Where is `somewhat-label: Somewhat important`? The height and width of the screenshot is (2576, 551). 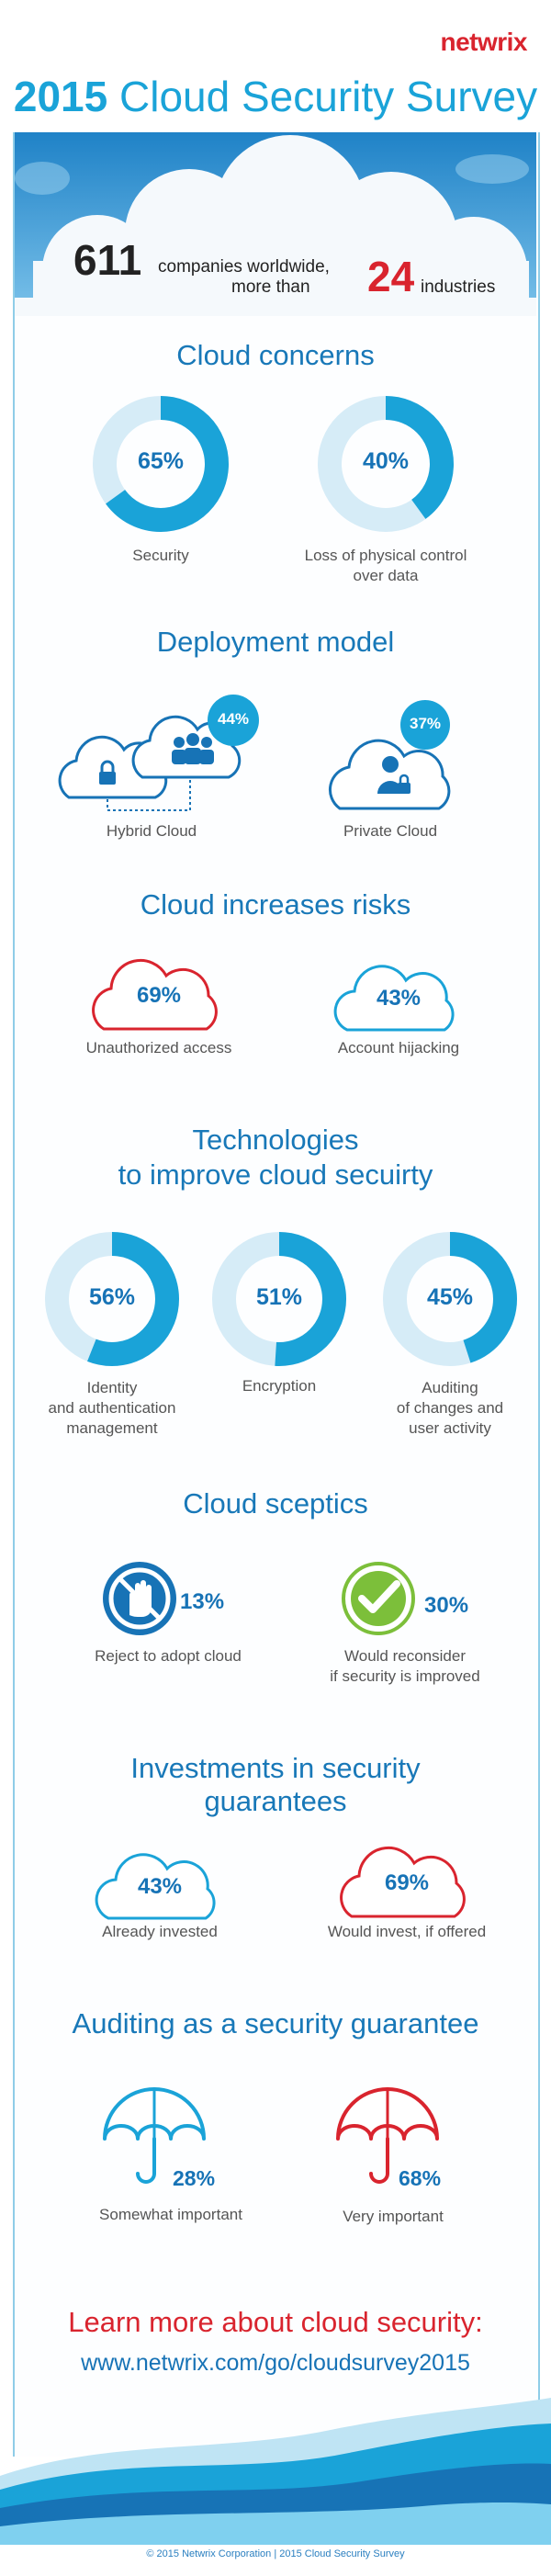 somewhat-label: Somewhat important is located at coordinates (170, 2214).